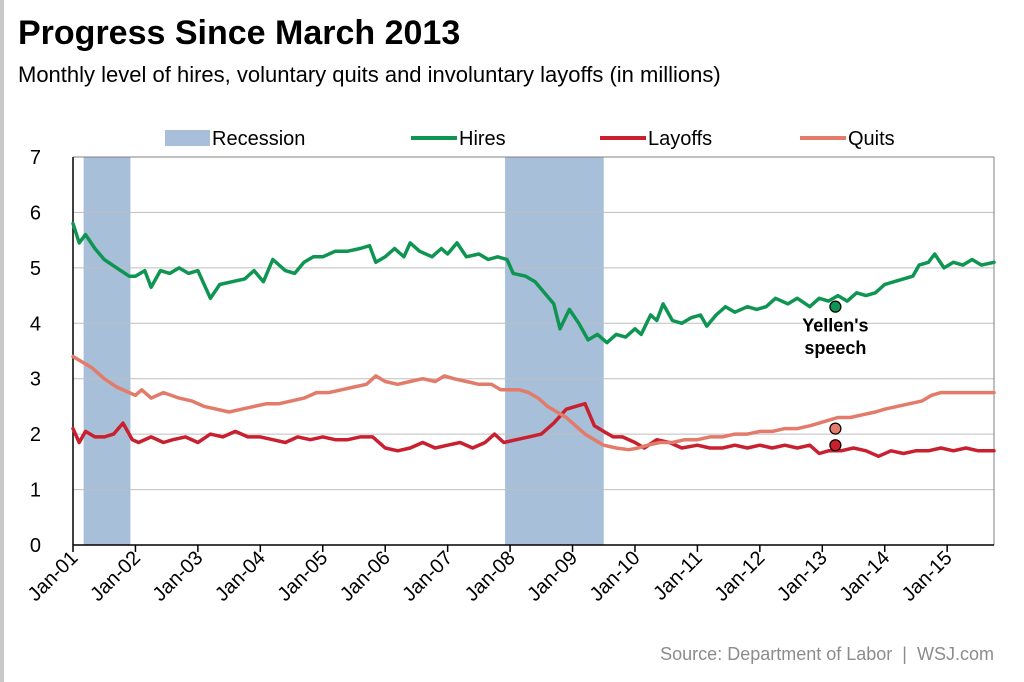 The image size is (1024, 682). I want to click on y-tick-label-0: 0, so click(35, 546).